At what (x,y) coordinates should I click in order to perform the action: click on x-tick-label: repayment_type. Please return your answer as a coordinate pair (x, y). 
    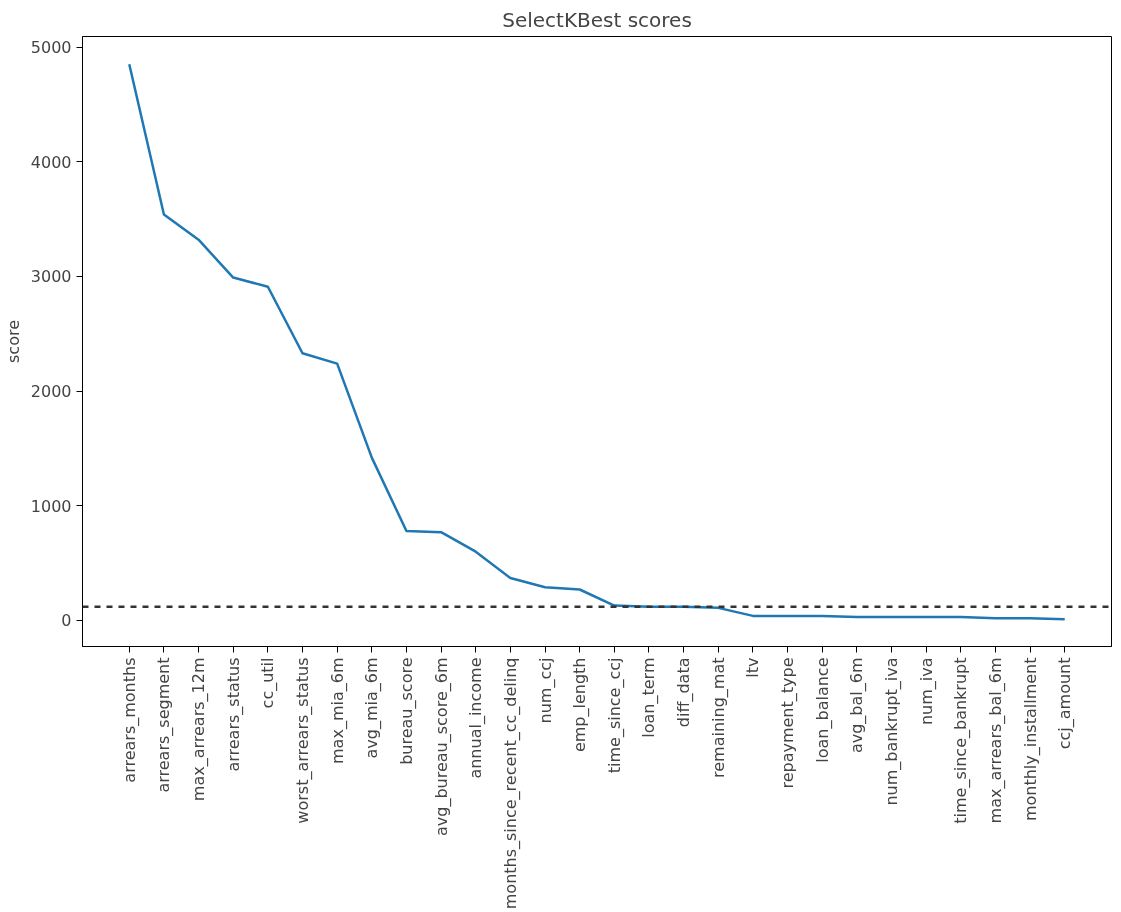
    Looking at the image, I should click on (788, 723).